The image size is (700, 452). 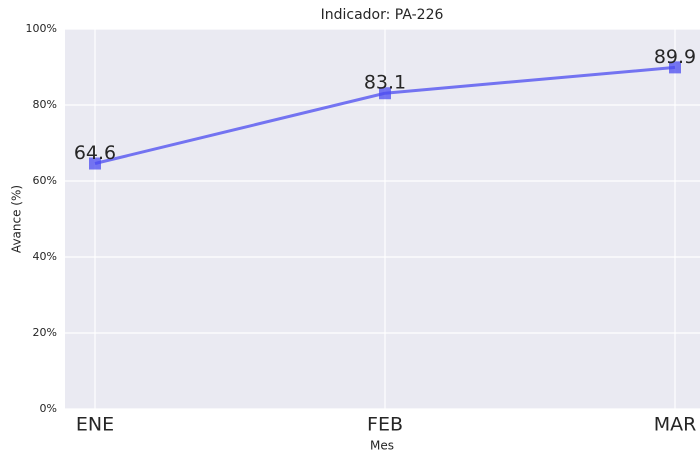 I want to click on y-tick-label: 40%, so click(x=45, y=256).